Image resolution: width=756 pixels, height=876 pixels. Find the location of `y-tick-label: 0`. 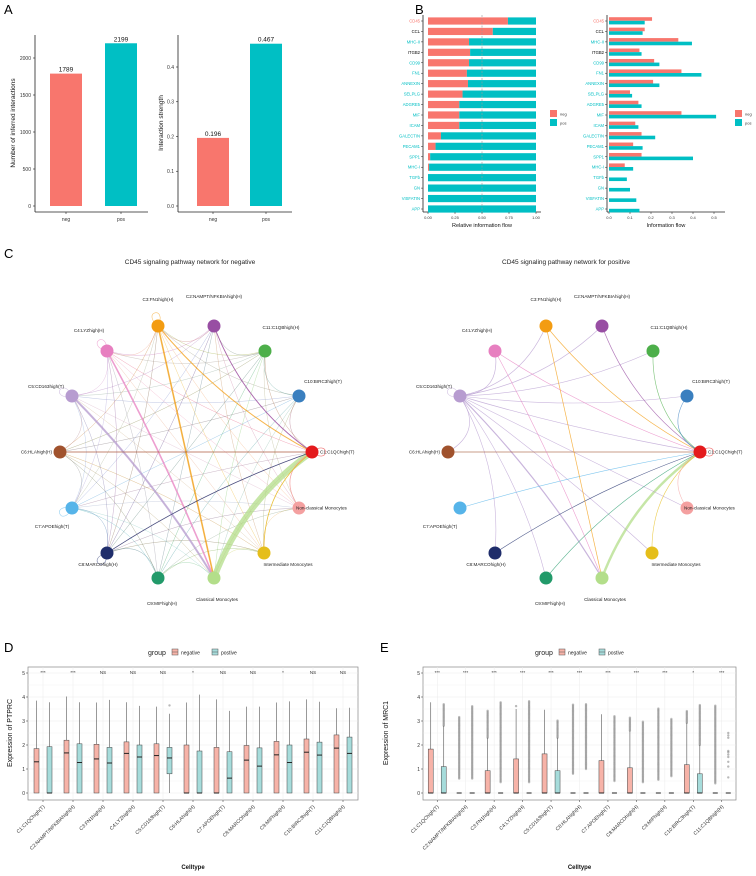

y-tick-label: 0 is located at coordinates (23, 794).